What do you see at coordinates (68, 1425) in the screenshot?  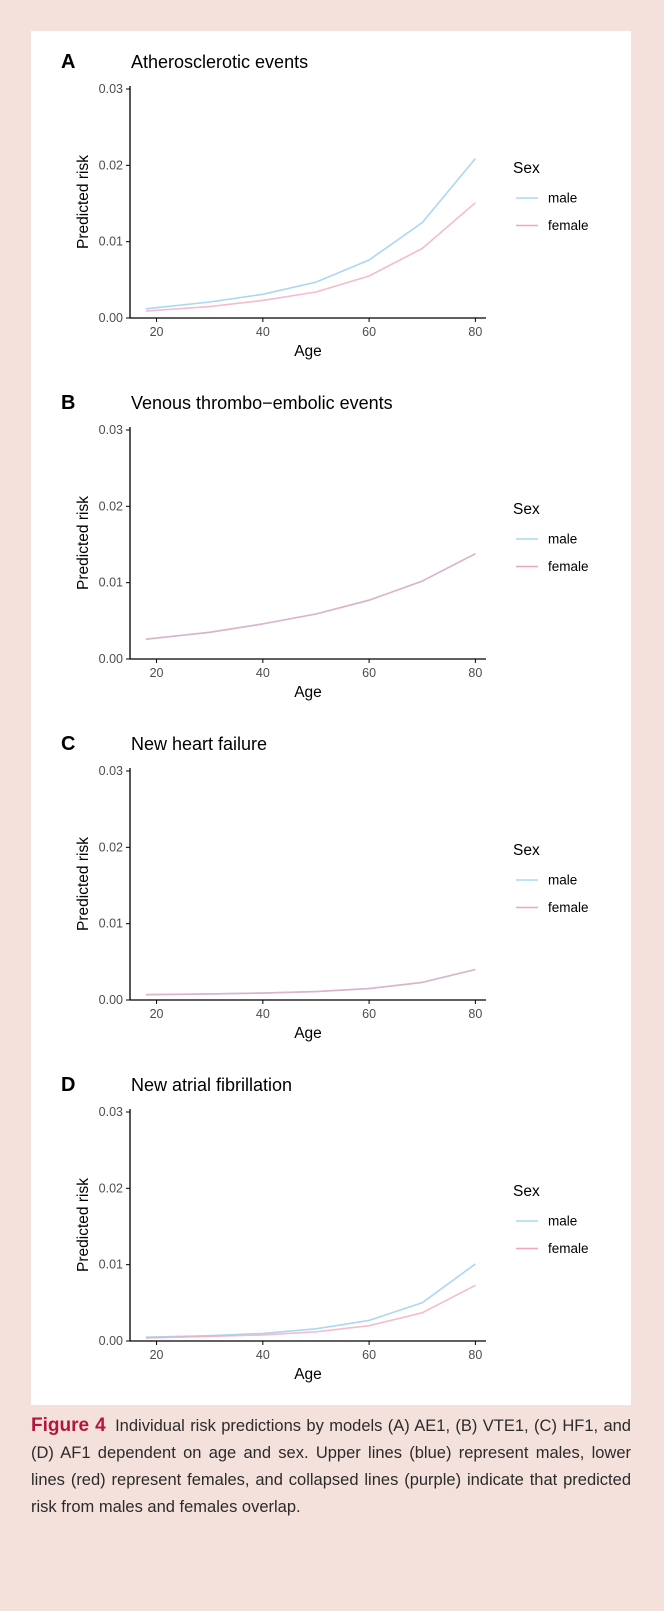 I see `figure-label: Figure 4` at bounding box center [68, 1425].